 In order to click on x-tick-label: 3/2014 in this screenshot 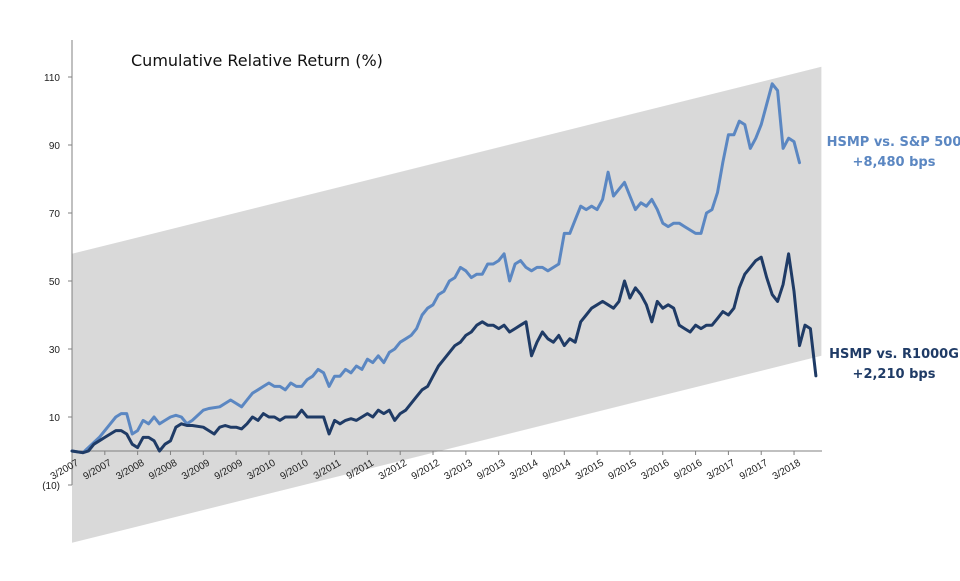, I will do `click(524, 469)`.